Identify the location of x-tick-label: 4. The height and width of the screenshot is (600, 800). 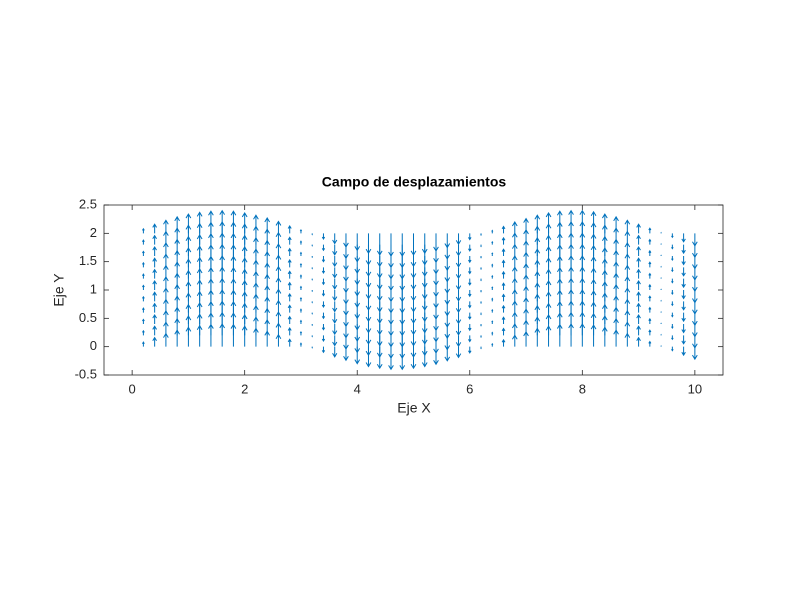
(357, 388).